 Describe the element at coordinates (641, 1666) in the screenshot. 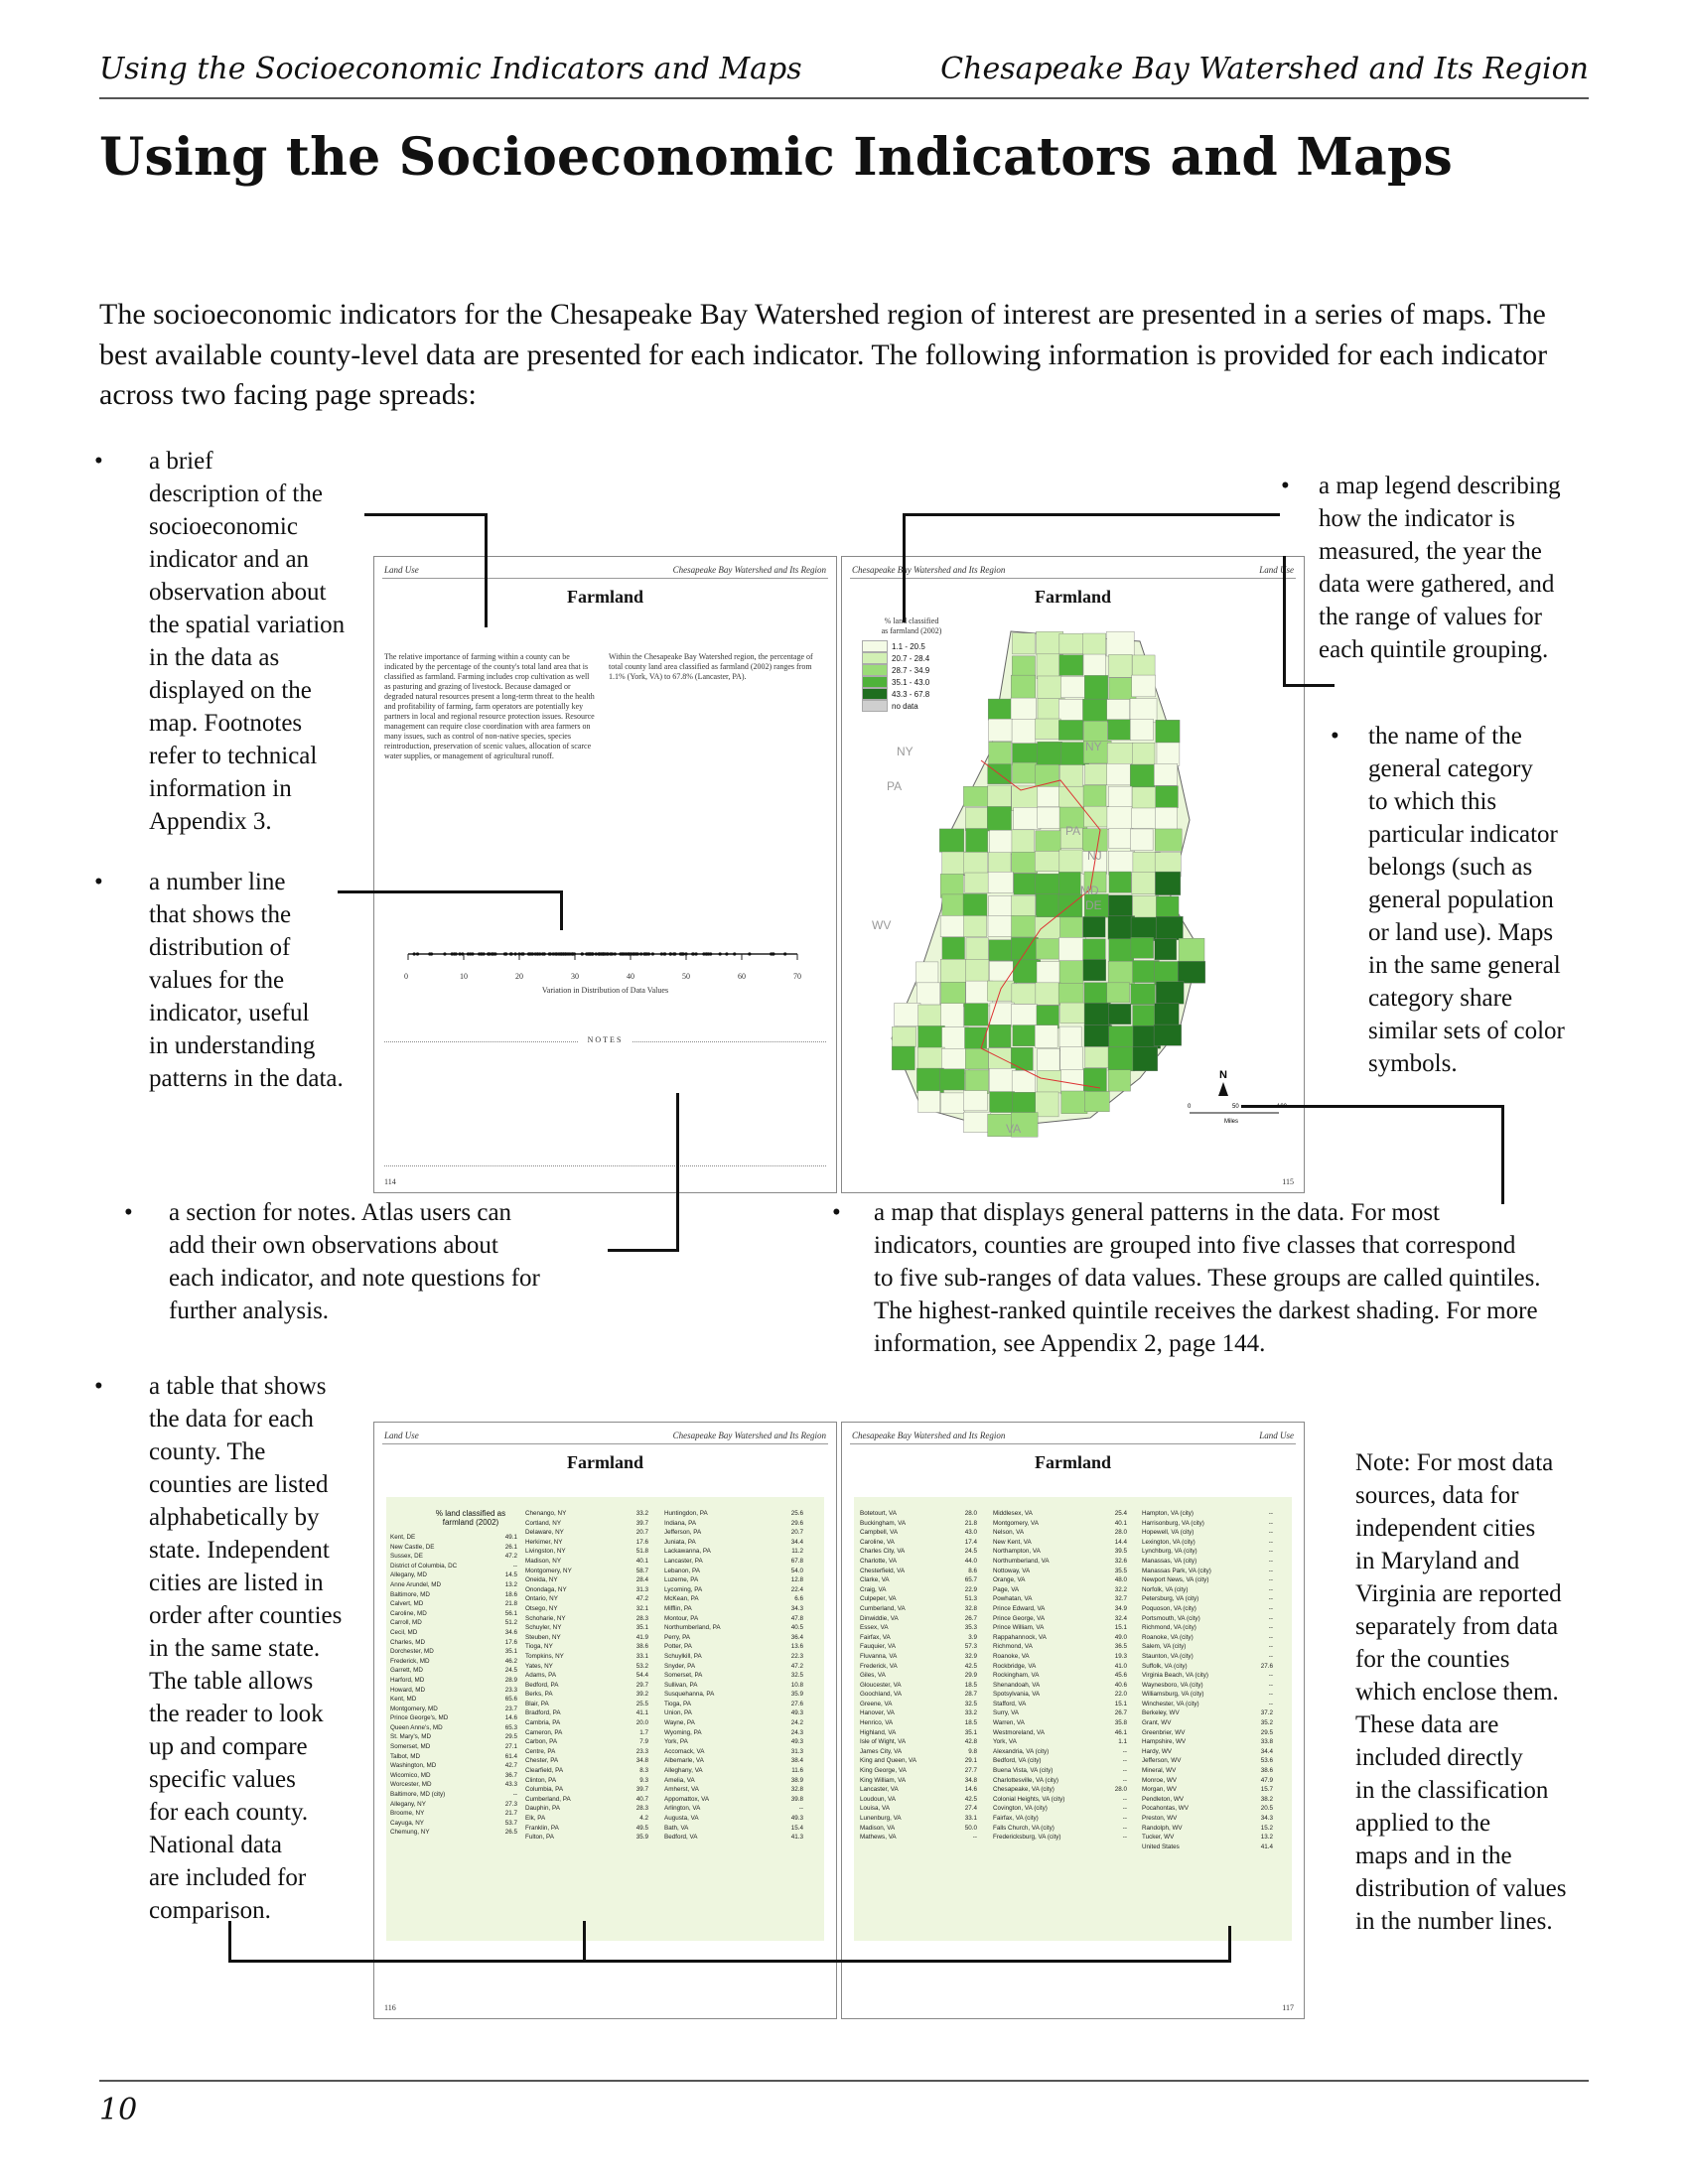

I see `county-value: 53.2` at that location.